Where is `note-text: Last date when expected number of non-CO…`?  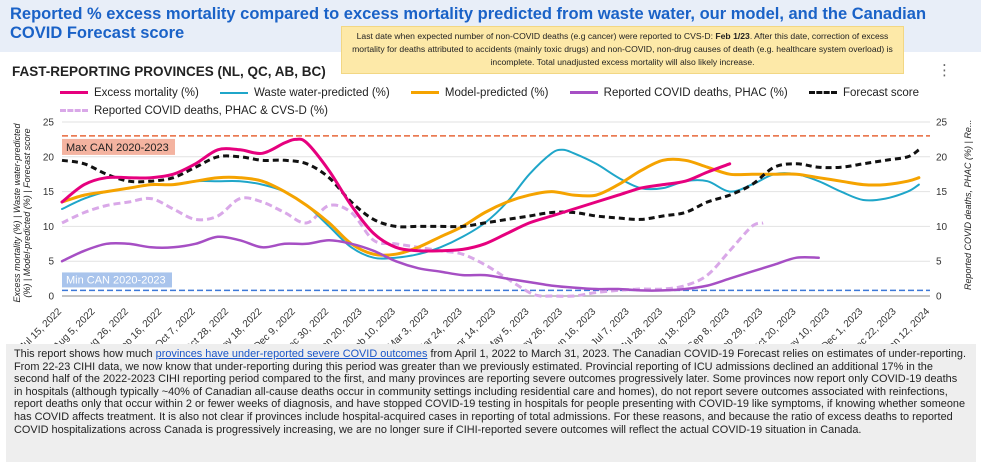 note-text: Last date when expected number of non-CO… is located at coordinates (536, 36).